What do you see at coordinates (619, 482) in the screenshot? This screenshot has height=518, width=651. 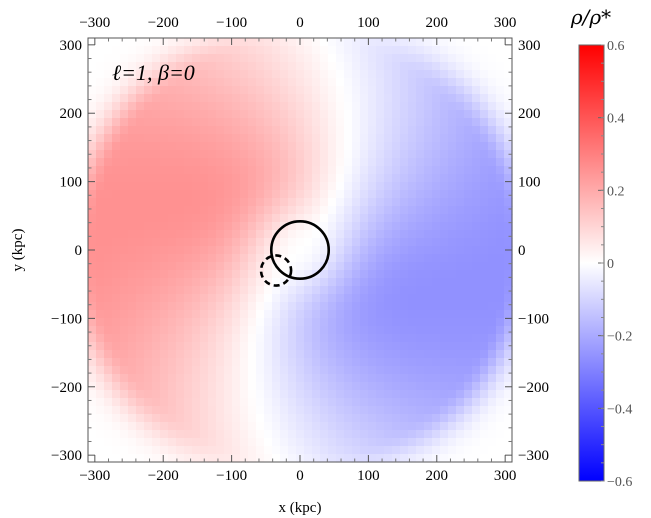 I see `colorbar-tick-label: −0.6` at bounding box center [619, 482].